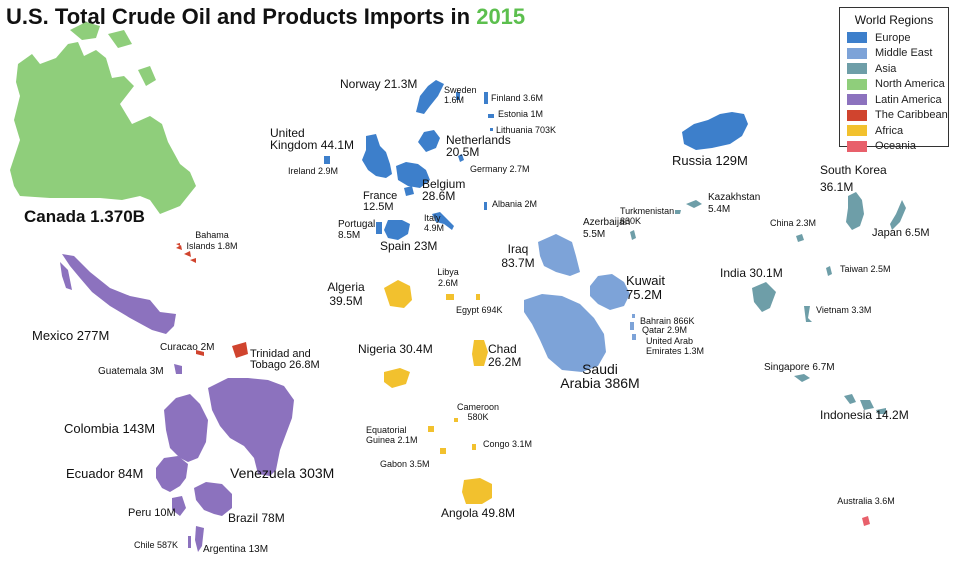 This screenshot has height=565, width=966. Describe the element at coordinates (864, 415) in the screenshot. I see `country-label-line: Indonesia 14.2M` at that location.